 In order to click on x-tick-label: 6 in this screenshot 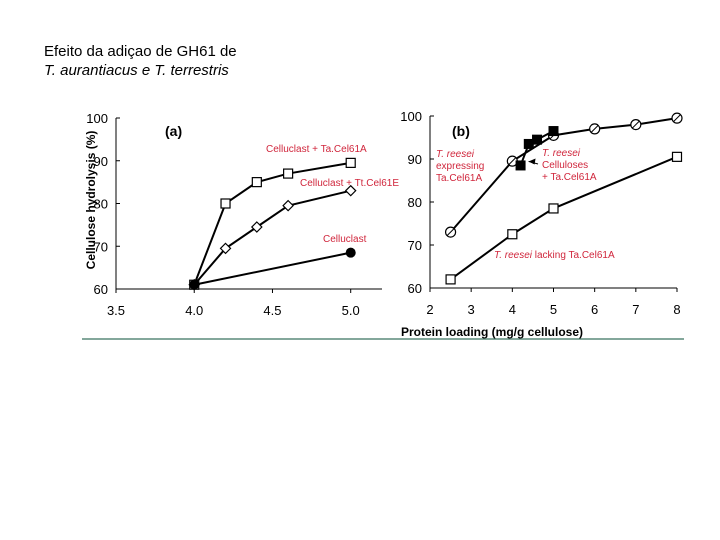, I will do `click(594, 309)`.